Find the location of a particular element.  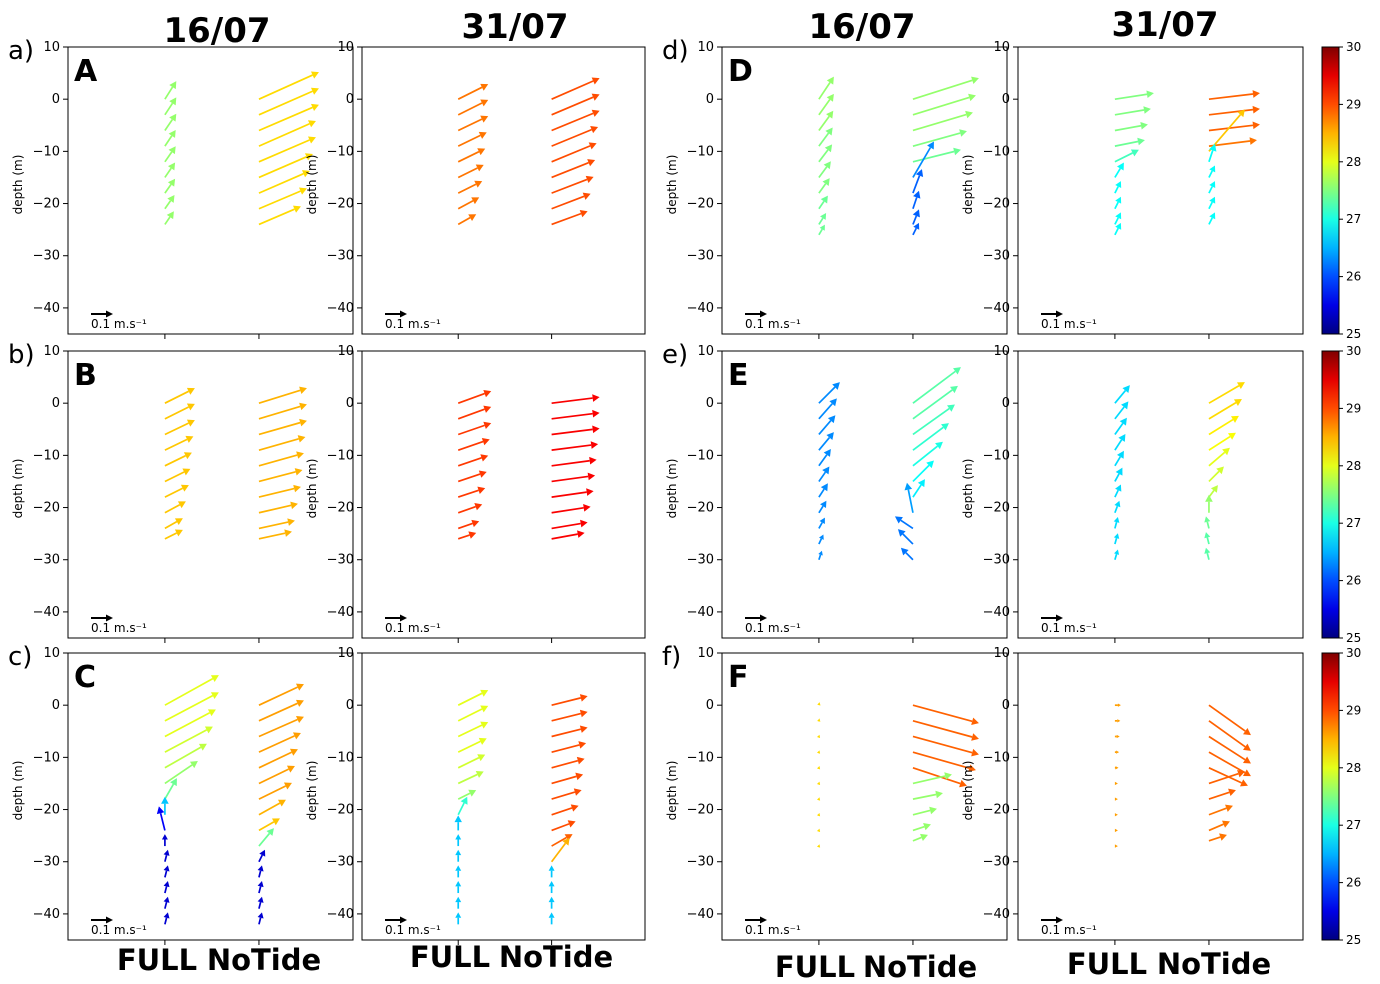

ytick-label: −20 is located at coordinates (996, 810).